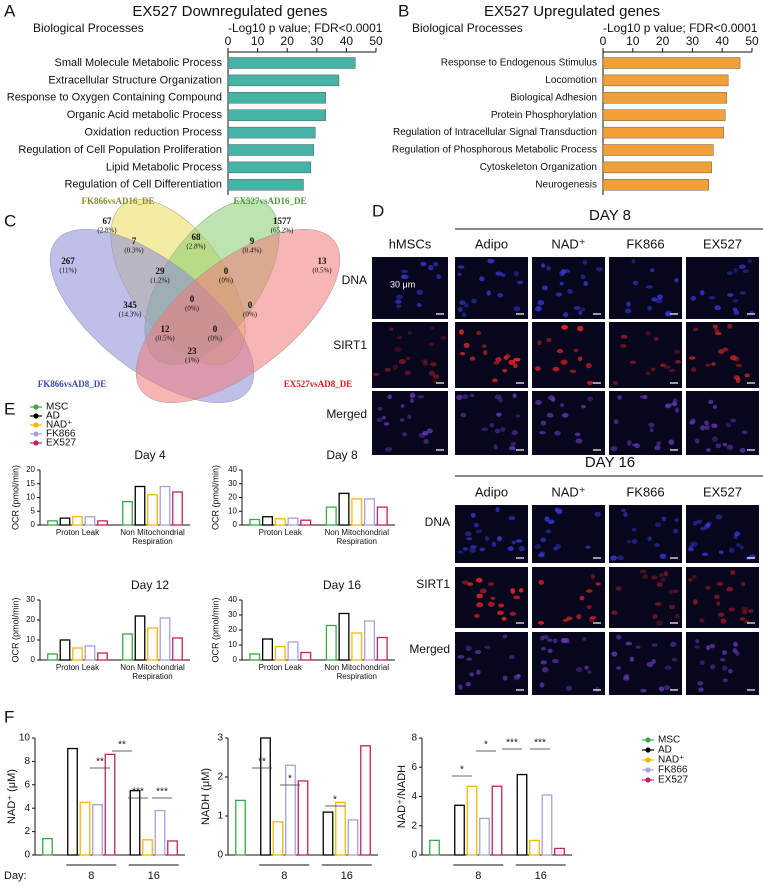  I want to click on venn-percent: (14.3%), so click(130, 315).